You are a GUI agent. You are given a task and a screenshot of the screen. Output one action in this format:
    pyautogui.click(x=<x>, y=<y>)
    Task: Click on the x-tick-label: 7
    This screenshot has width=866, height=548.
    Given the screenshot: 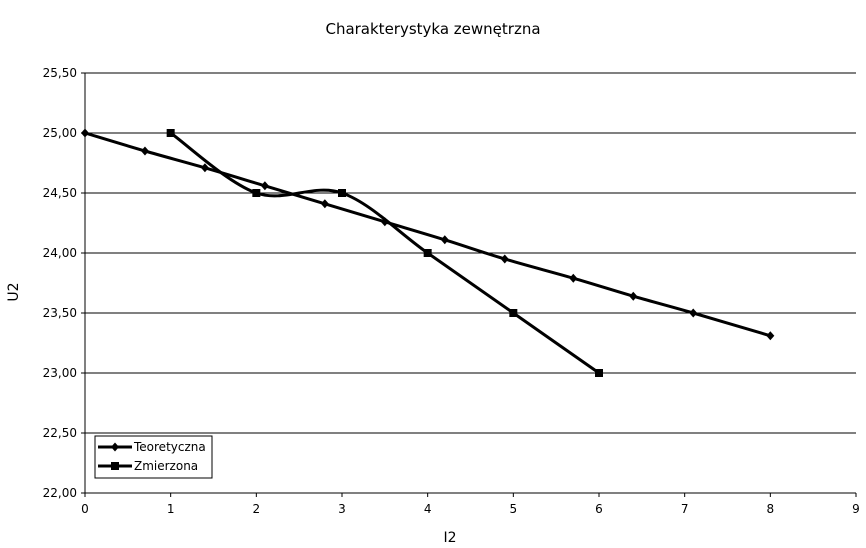 What is the action you would take?
    pyautogui.click(x=685, y=509)
    